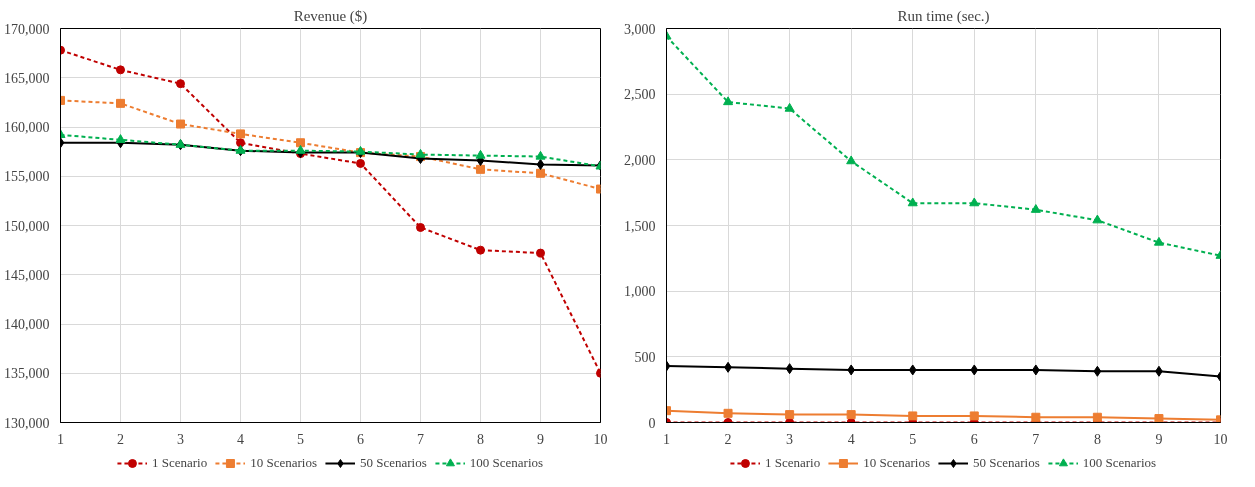 Image resolution: width=1255 pixels, height=487 pixels. What do you see at coordinates (27, 177) in the screenshot?
I see `y-tick-label: 155,000` at bounding box center [27, 177].